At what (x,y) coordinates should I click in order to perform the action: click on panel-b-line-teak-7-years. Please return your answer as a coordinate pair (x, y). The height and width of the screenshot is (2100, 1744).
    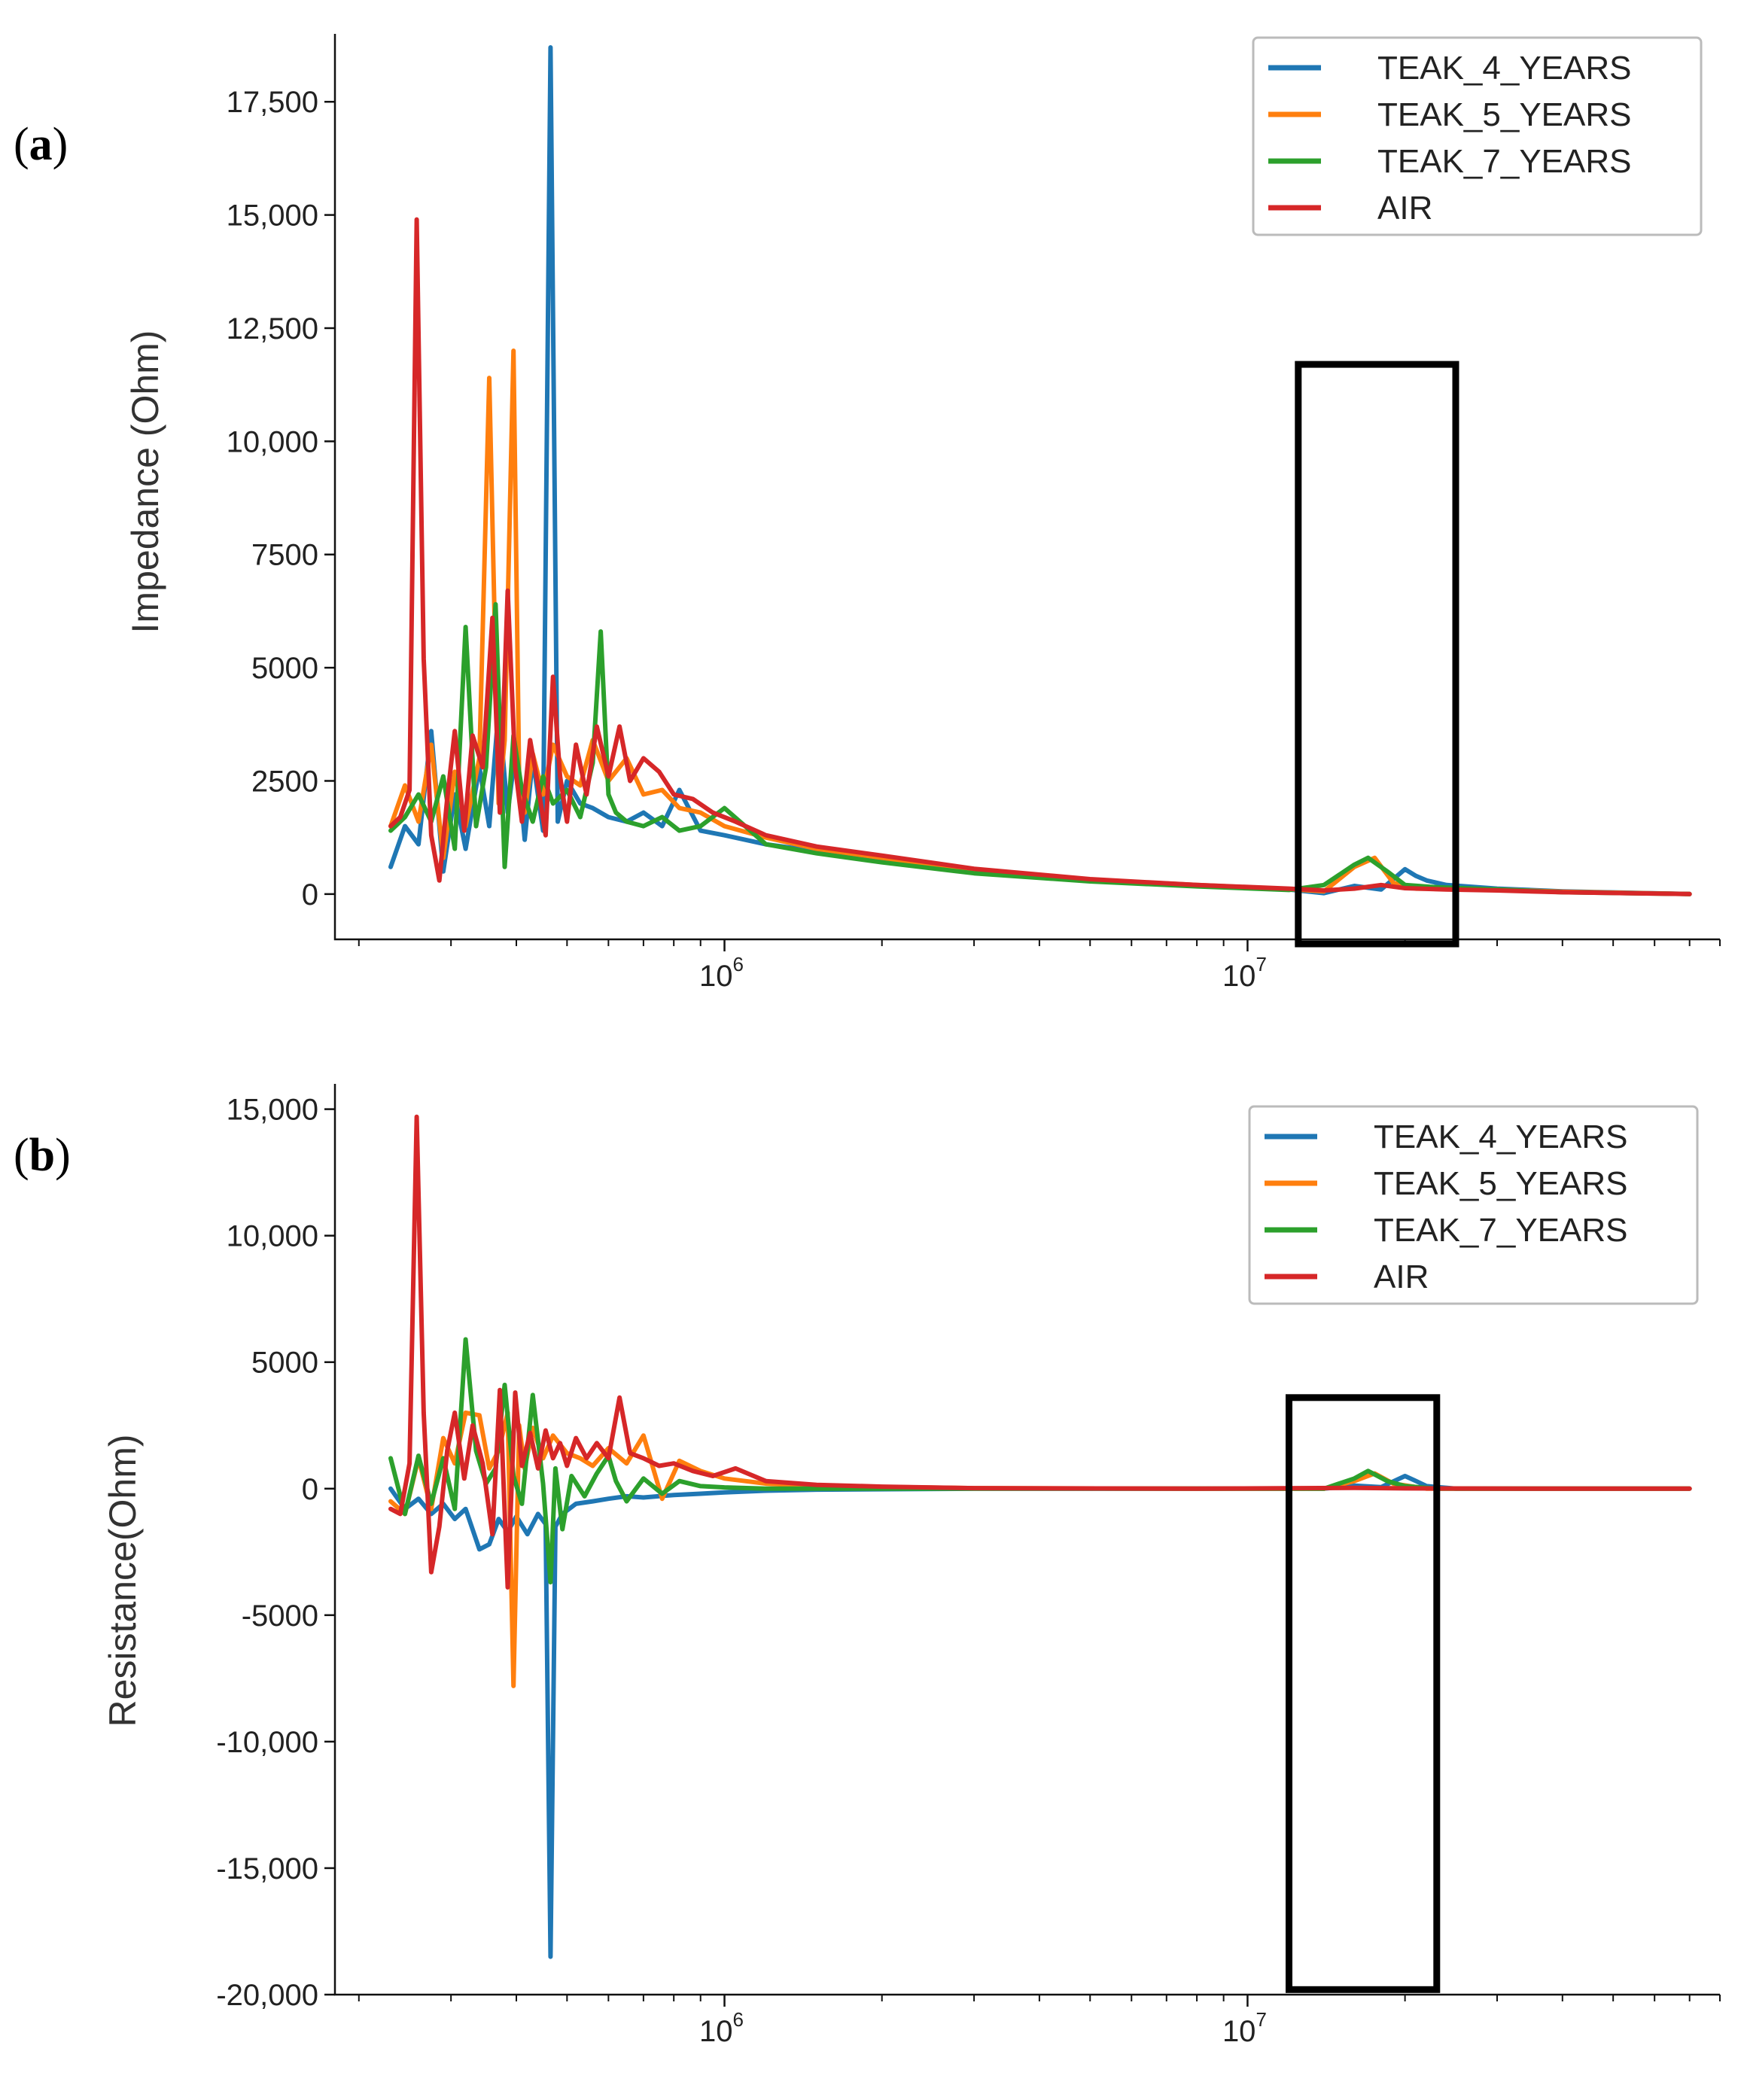
    Looking at the image, I should click on (1040, 1461).